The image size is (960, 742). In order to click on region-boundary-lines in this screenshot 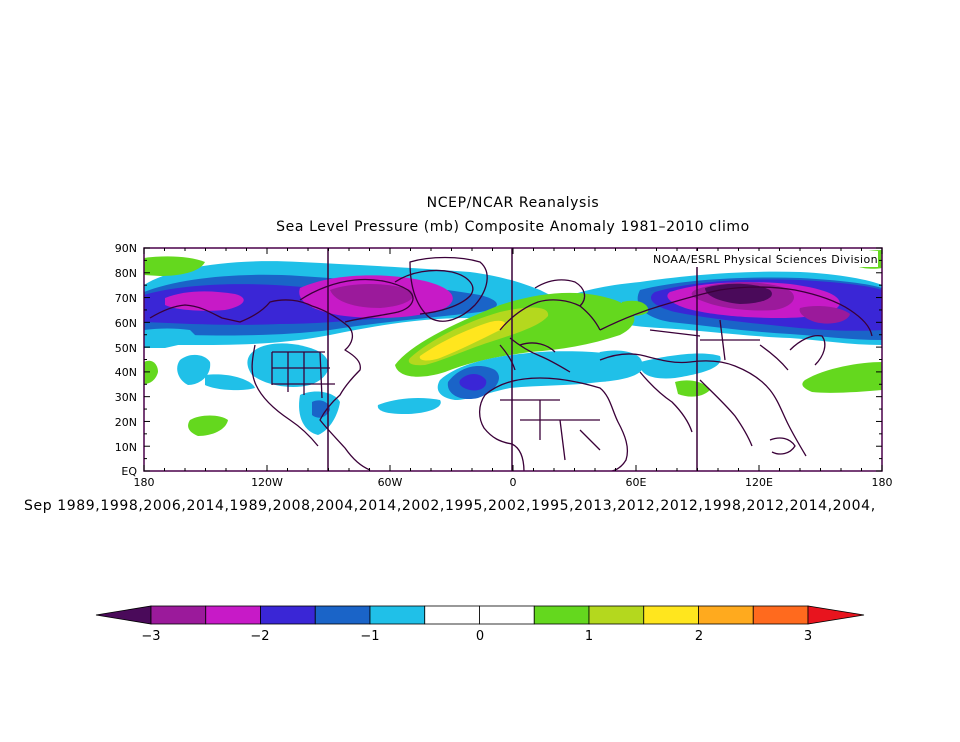, I will do `click(512, 359)`.